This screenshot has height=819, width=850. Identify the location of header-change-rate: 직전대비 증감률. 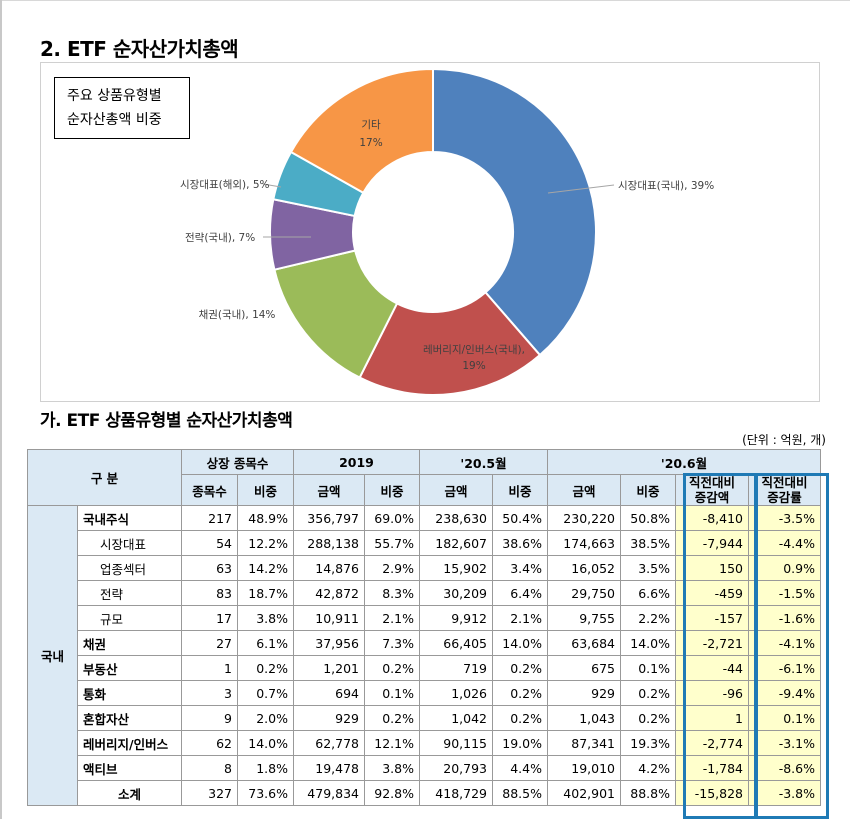
(784, 490).